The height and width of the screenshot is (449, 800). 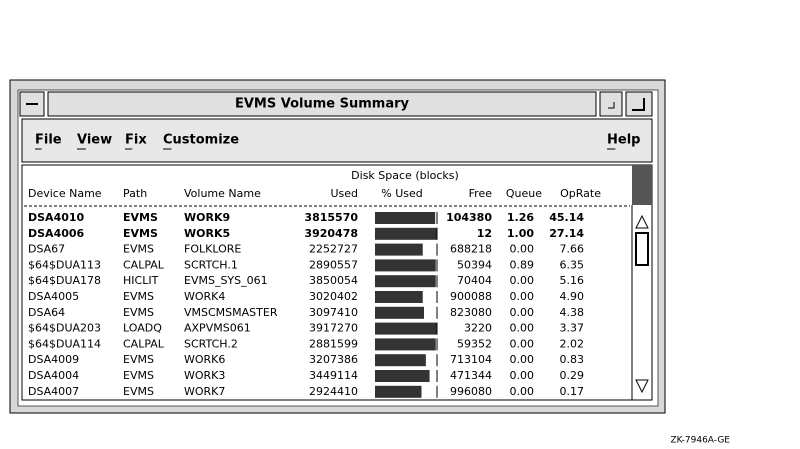 I want to click on table-cell: 713104, so click(x=471, y=359).